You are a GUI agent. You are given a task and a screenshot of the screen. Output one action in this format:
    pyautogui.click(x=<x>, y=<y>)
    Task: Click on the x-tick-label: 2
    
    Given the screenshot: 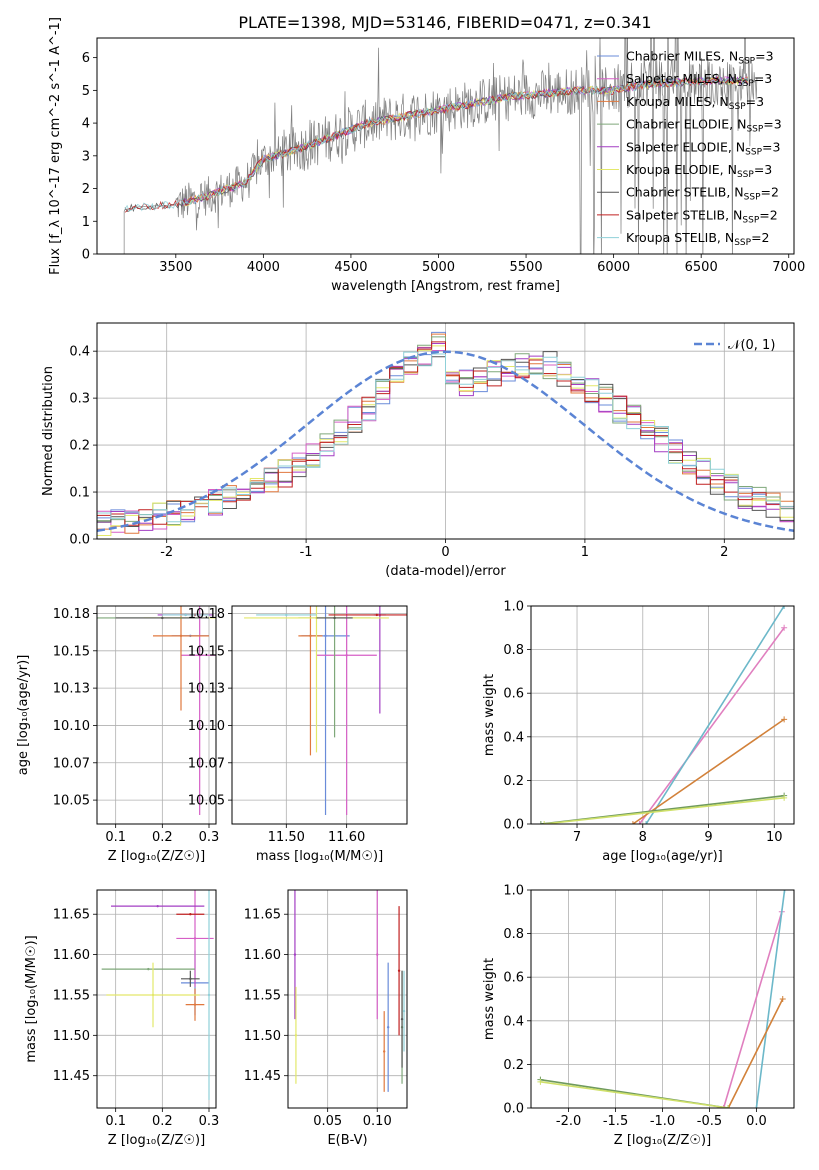 What is the action you would take?
    pyautogui.click(x=724, y=552)
    